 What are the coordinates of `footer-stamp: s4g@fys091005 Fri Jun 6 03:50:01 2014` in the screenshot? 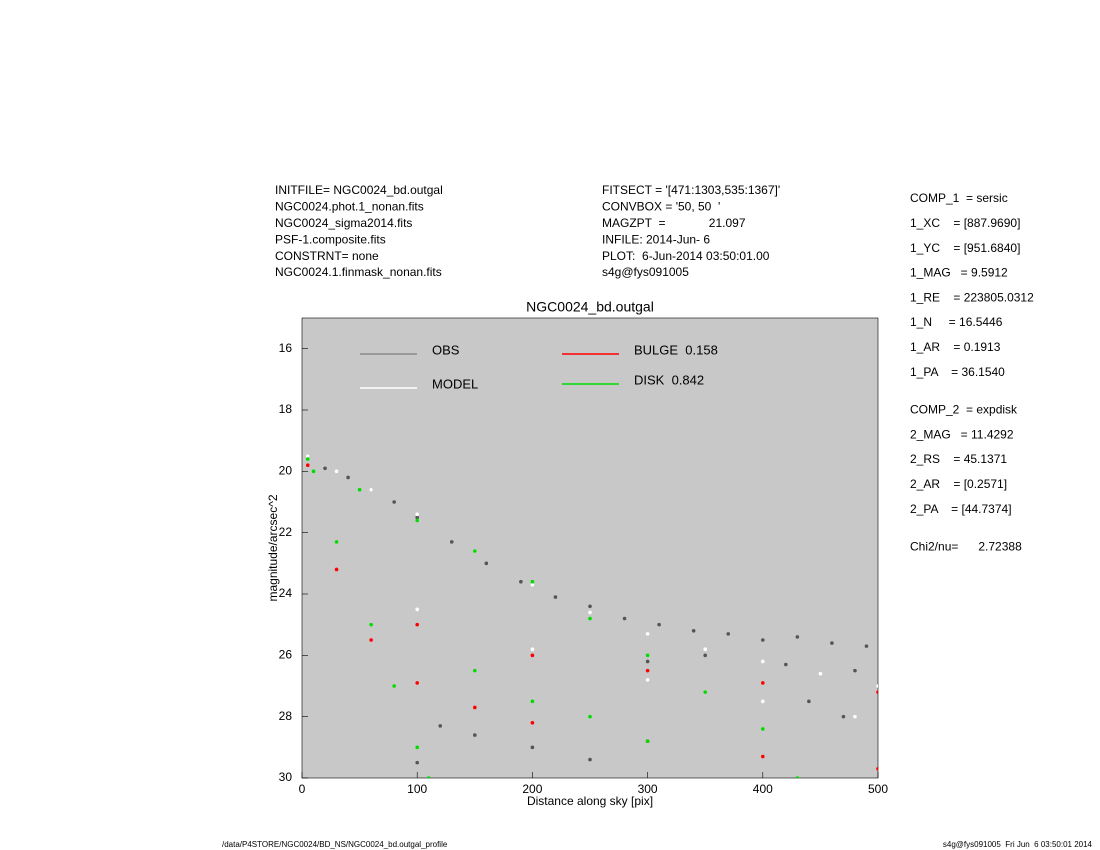 It's located at (1018, 844).